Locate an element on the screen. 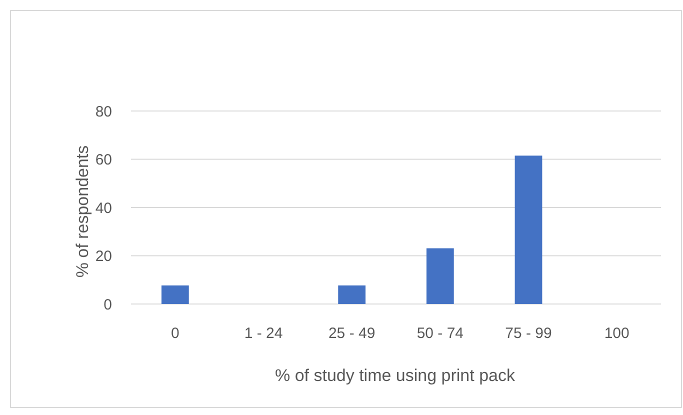 This screenshot has height=415, width=683. x-axis-title: % of study time using print pack is located at coordinates (395, 375).